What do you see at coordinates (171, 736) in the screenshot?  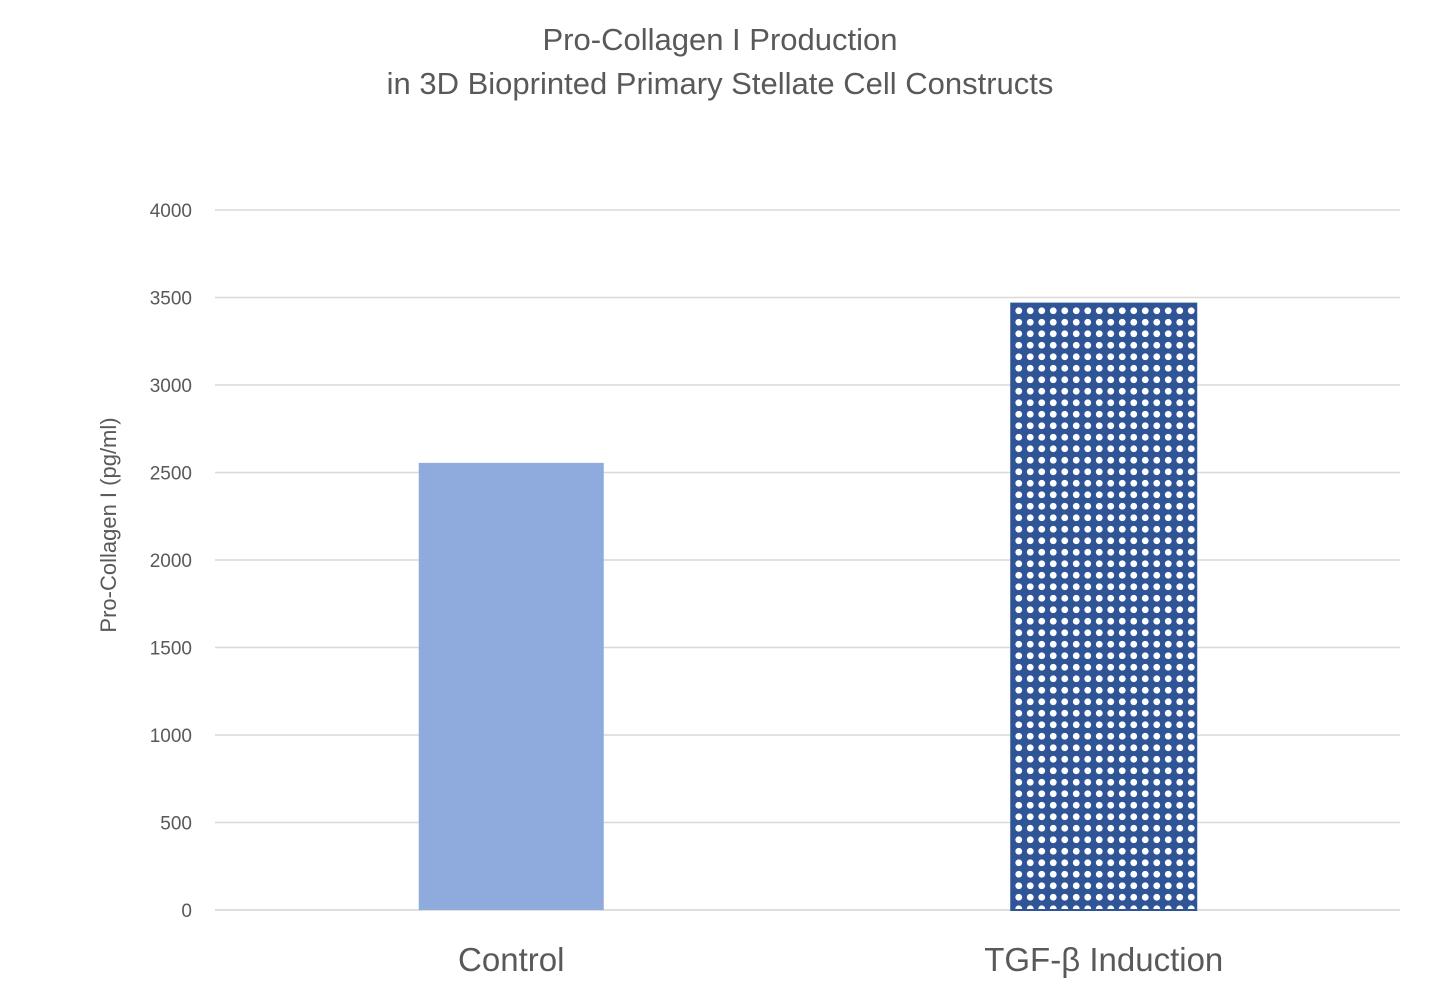 I see `y-tick-label: 1000` at bounding box center [171, 736].